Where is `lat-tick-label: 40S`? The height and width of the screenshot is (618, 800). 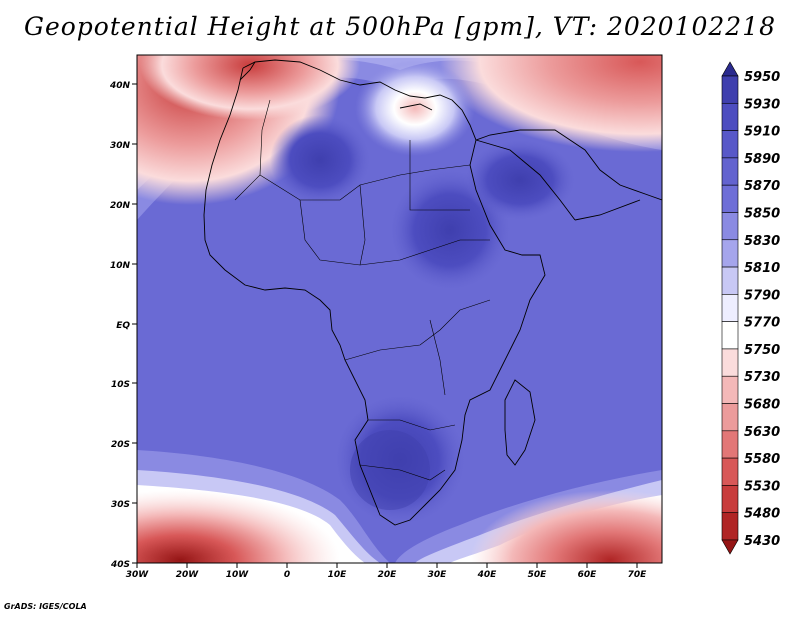 lat-tick-label: 40S is located at coordinates (120, 565).